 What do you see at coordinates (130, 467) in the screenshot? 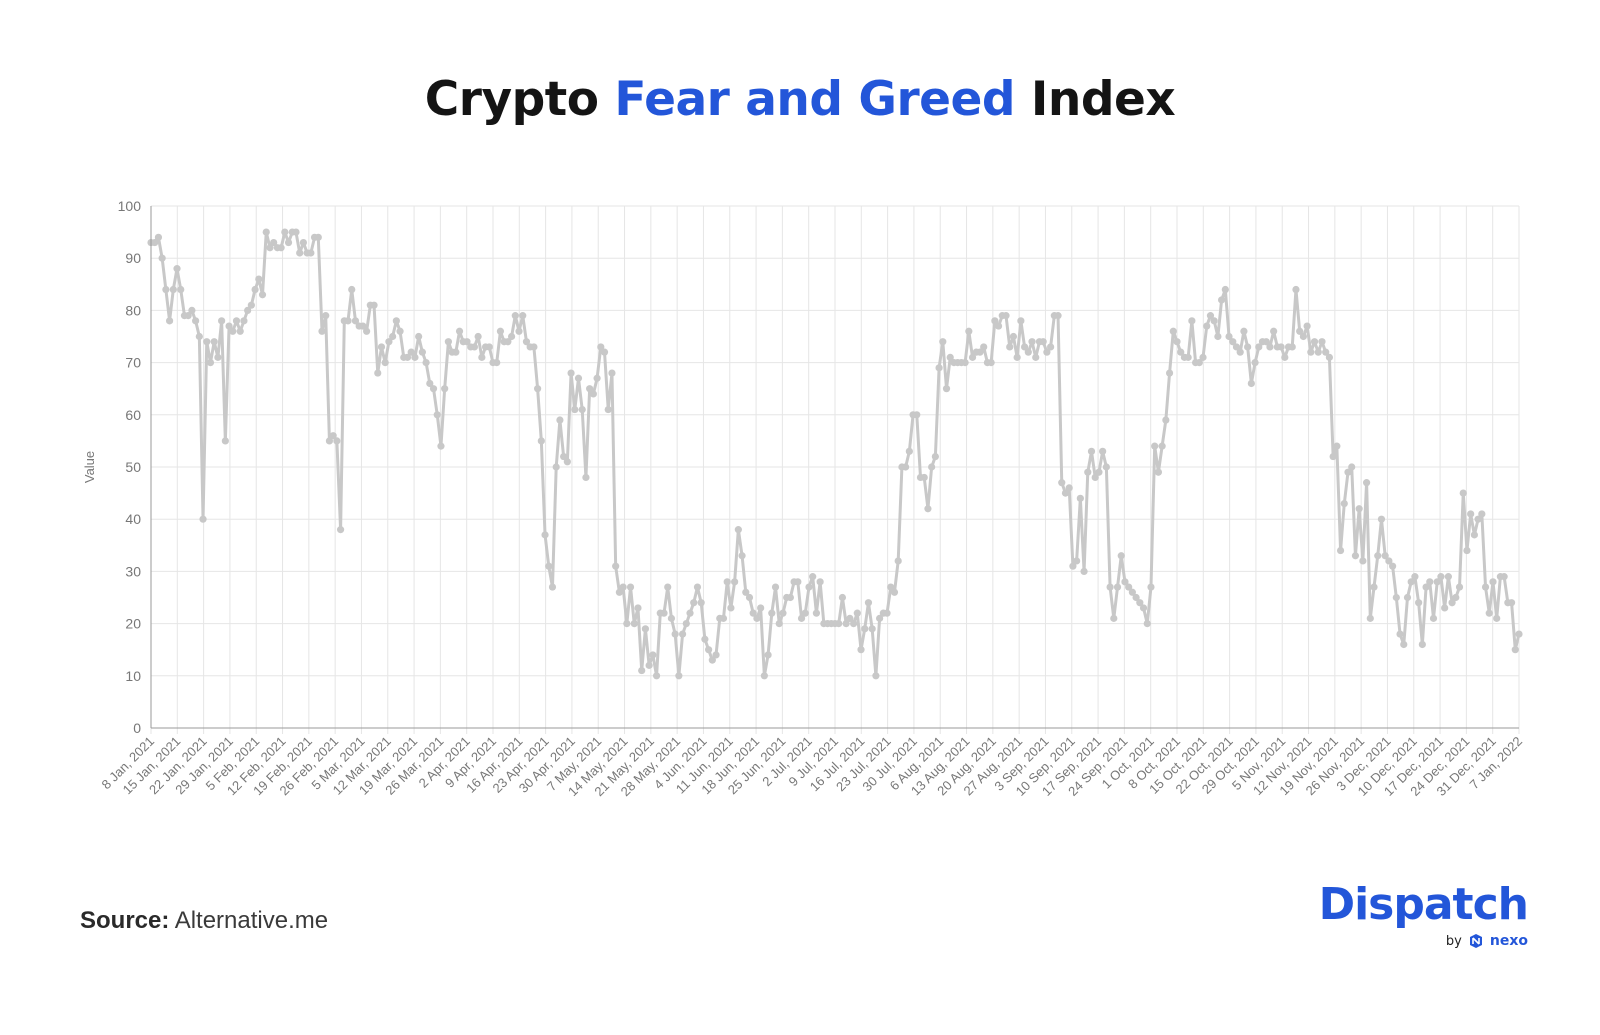
I see `y-tick-labels: 0 10 20 30 40 50 60 70 80 90 100` at bounding box center [130, 467].